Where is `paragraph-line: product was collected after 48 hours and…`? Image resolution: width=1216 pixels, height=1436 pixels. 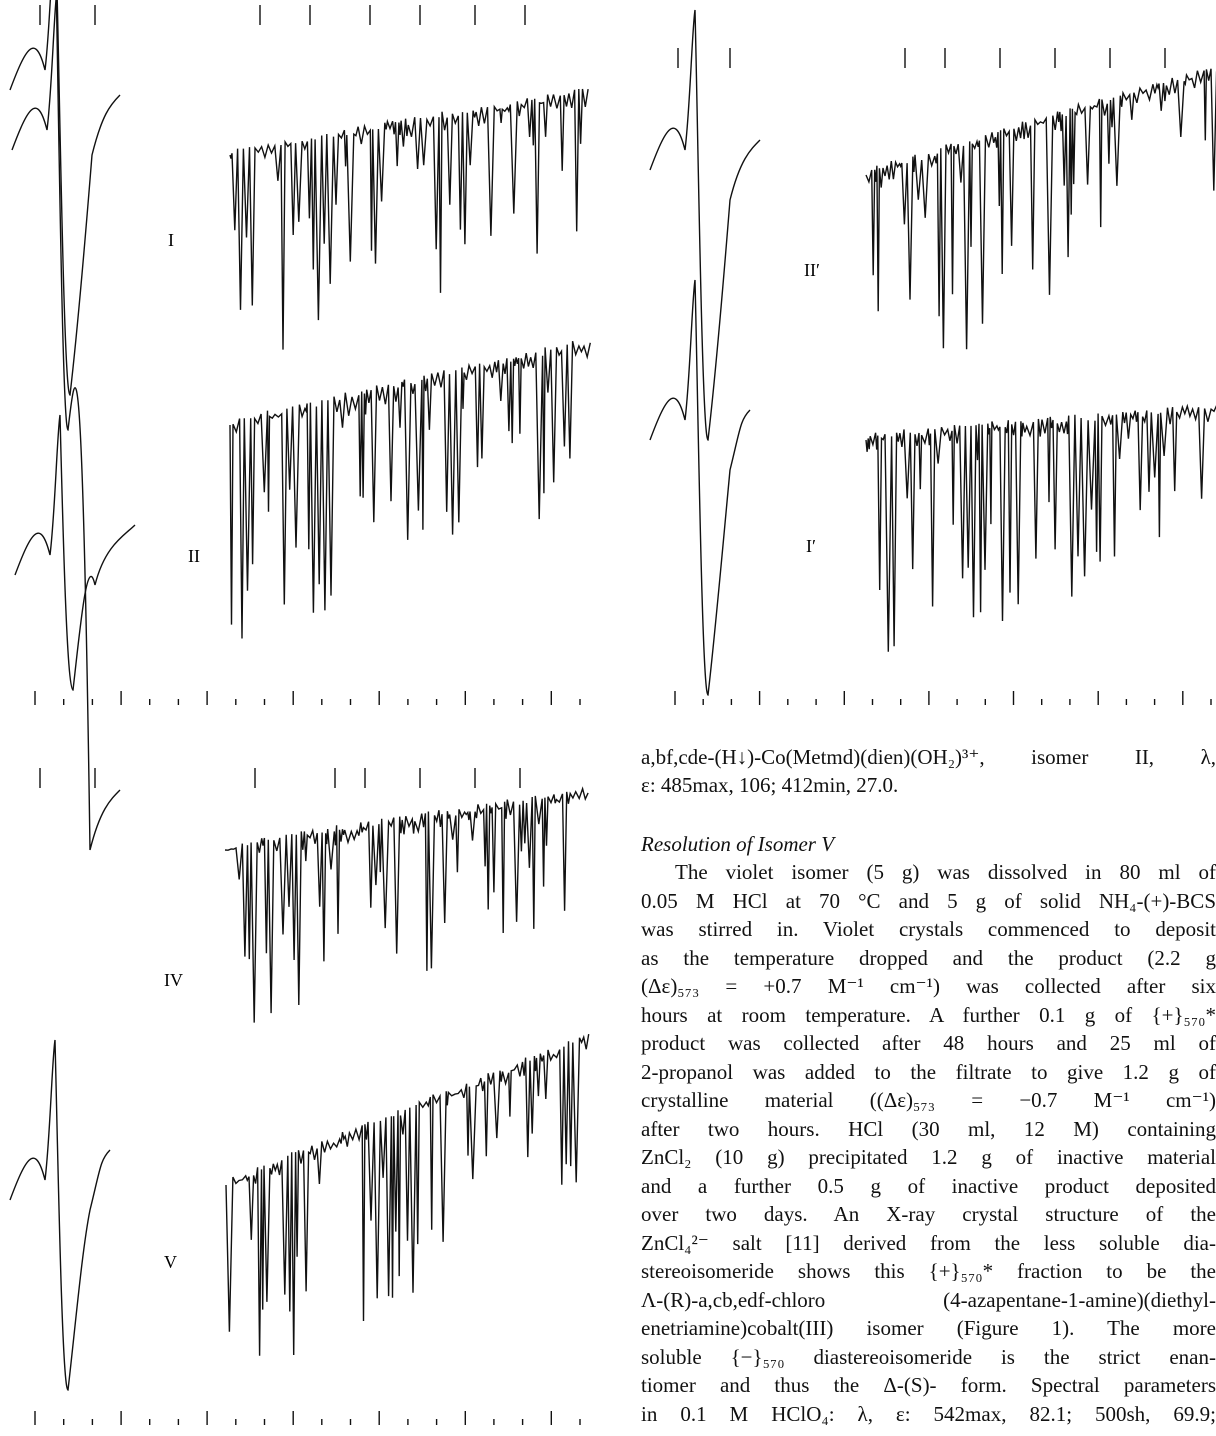
paragraph-line: product was collected after 48 hours and… is located at coordinates (928, 1043).